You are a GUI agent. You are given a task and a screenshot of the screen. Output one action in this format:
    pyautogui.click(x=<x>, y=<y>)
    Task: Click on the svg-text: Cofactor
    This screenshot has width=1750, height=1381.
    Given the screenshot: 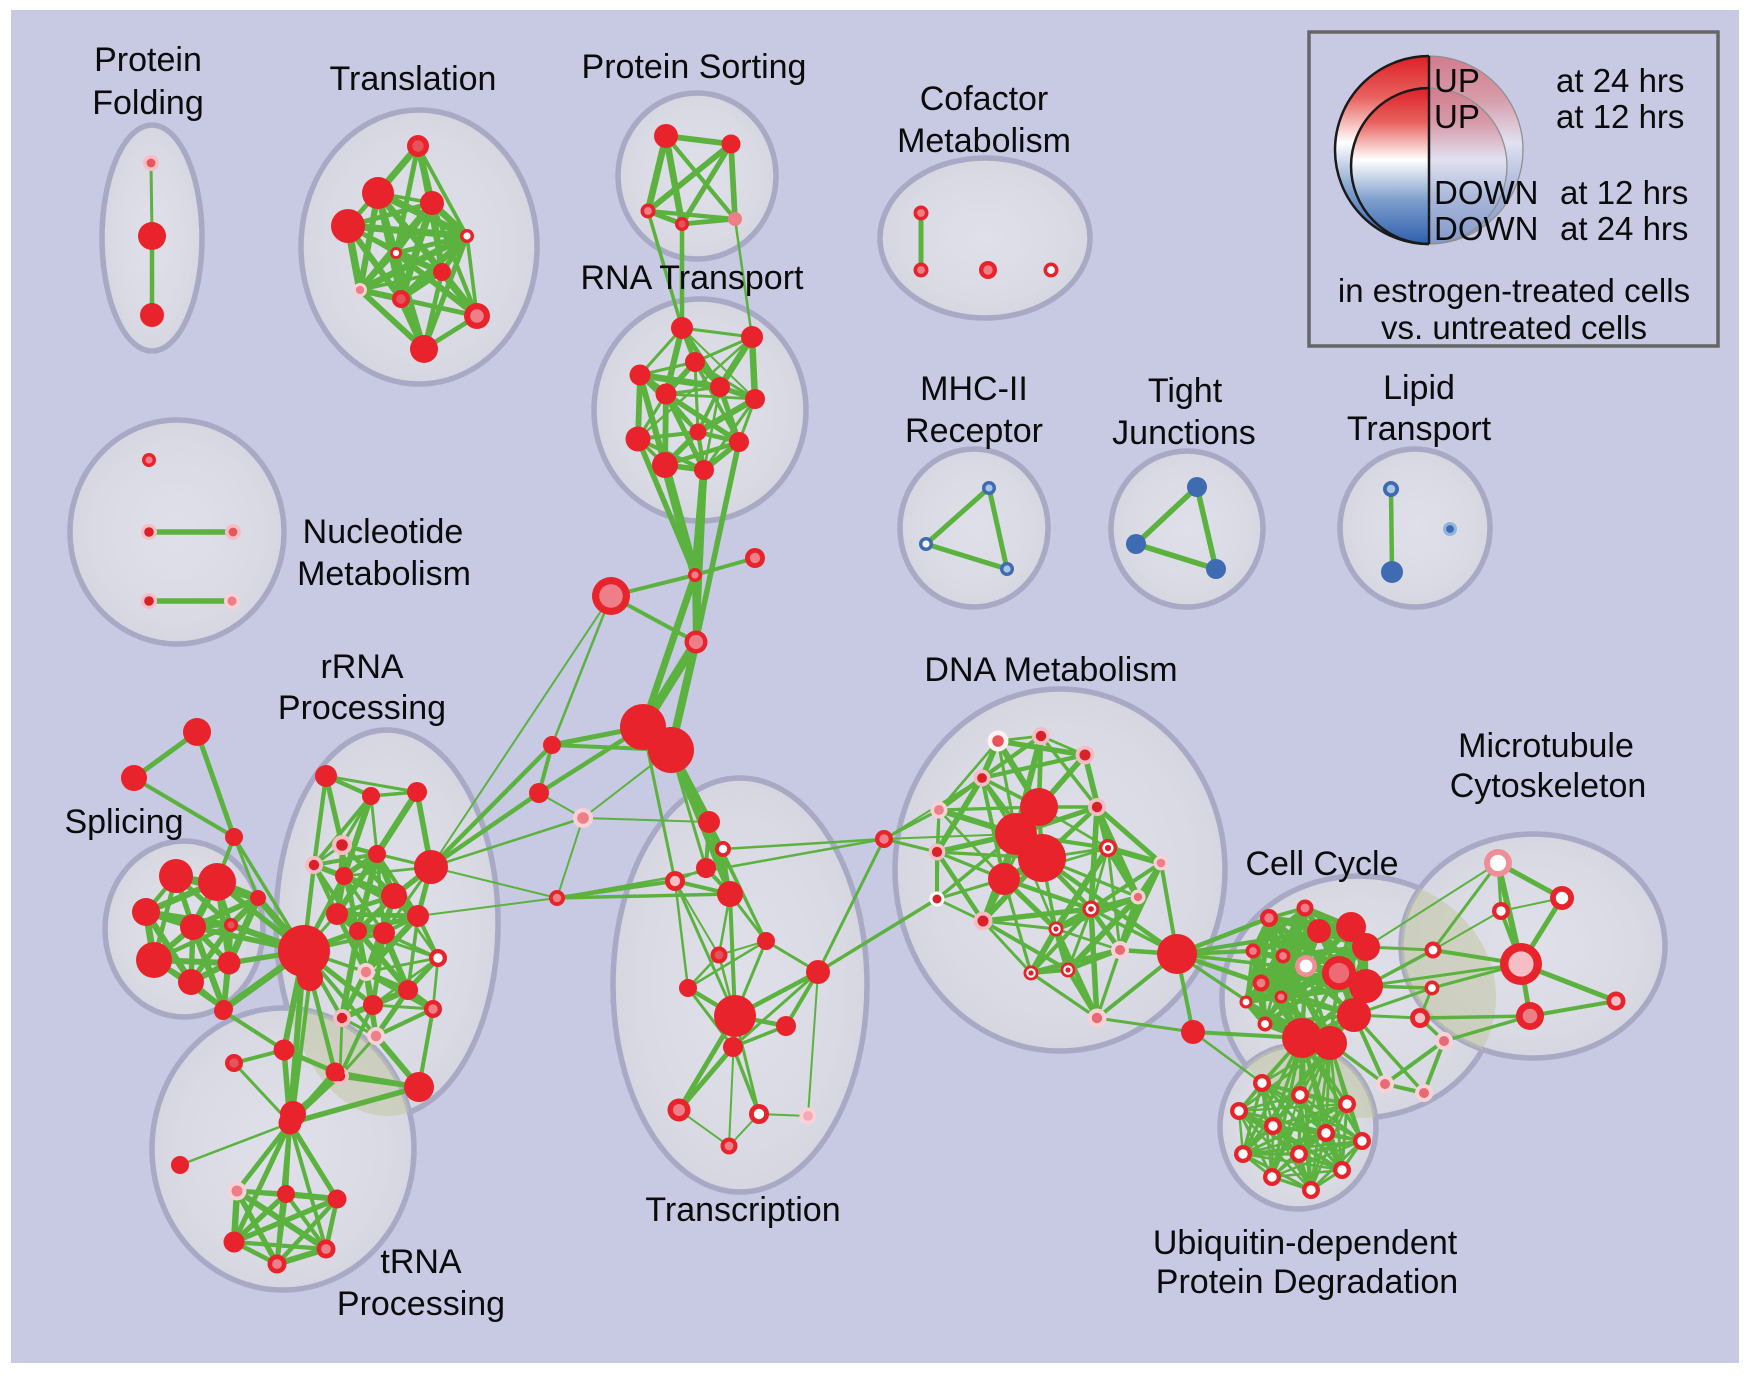 What is the action you would take?
    pyautogui.click(x=984, y=99)
    